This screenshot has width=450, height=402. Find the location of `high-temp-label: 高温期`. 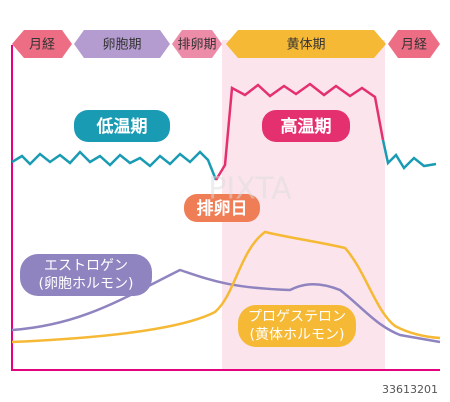

high-temp-label: 高温期 is located at coordinates (306, 126).